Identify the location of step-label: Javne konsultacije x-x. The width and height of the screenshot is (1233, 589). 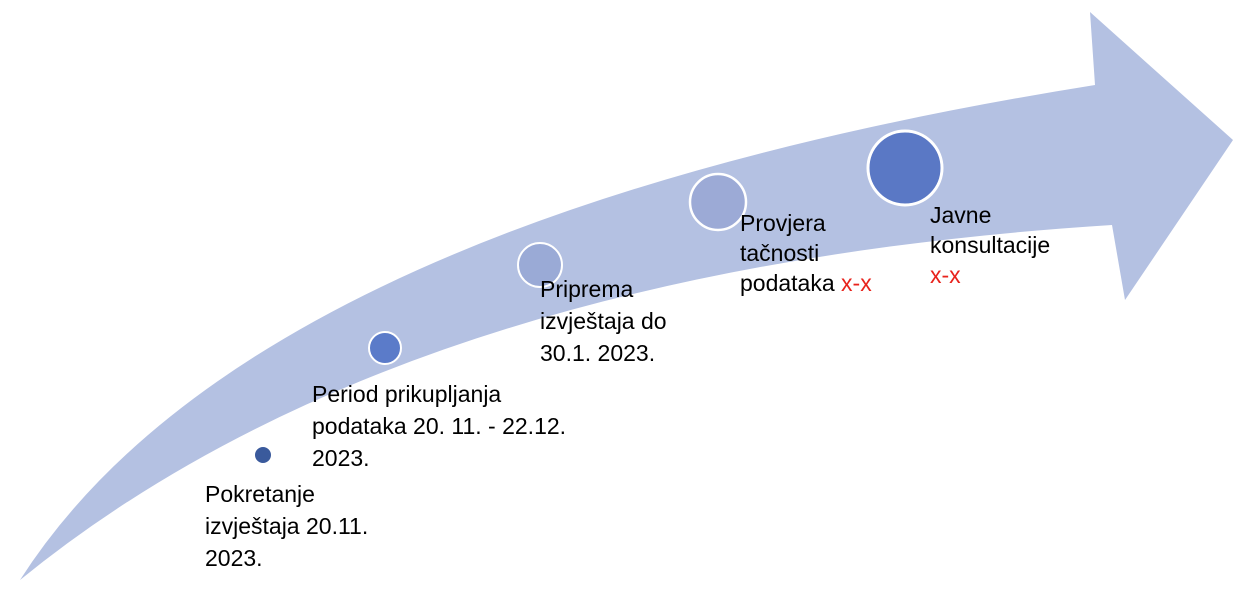
(990, 245).